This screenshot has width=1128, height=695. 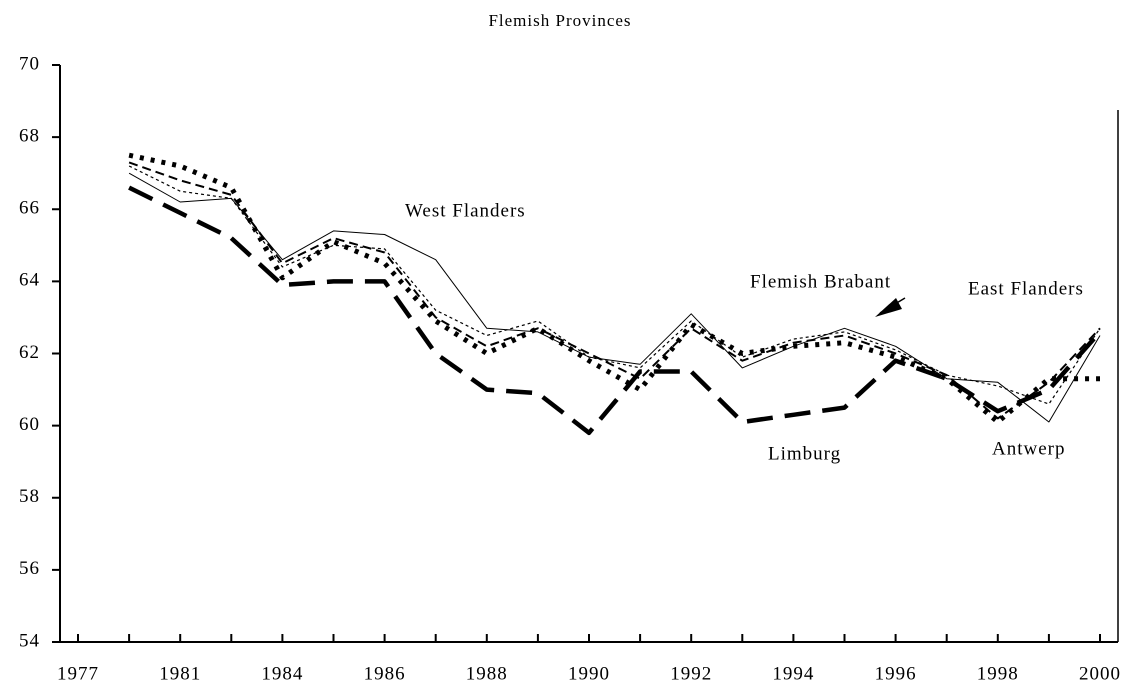 What do you see at coordinates (29, 208) in the screenshot?
I see `y-tick-label: 66` at bounding box center [29, 208].